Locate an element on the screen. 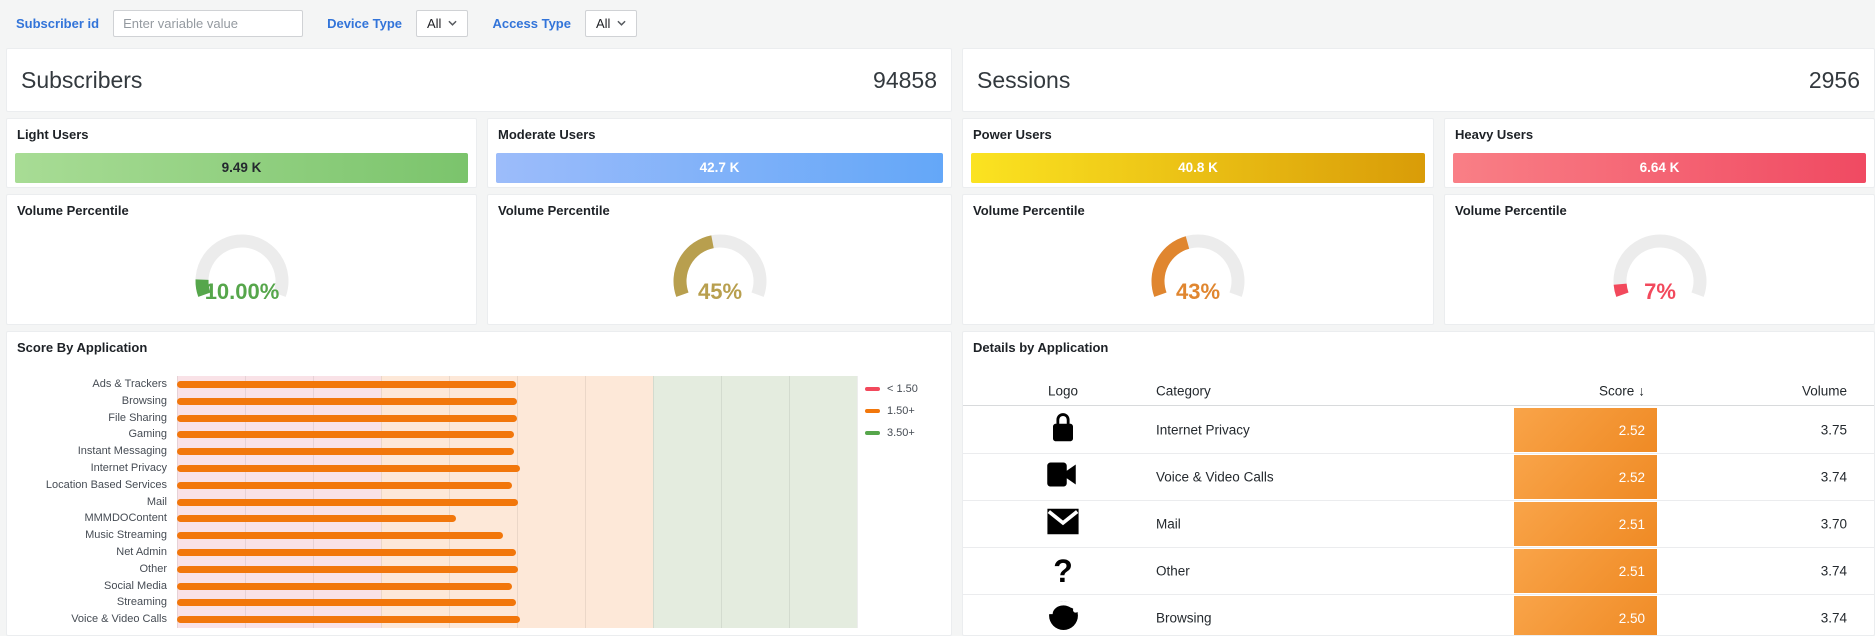 This screenshot has width=1875, height=636. volume-percentile-panel-moderate: Volume Percentile 45% is located at coordinates (719, 259).